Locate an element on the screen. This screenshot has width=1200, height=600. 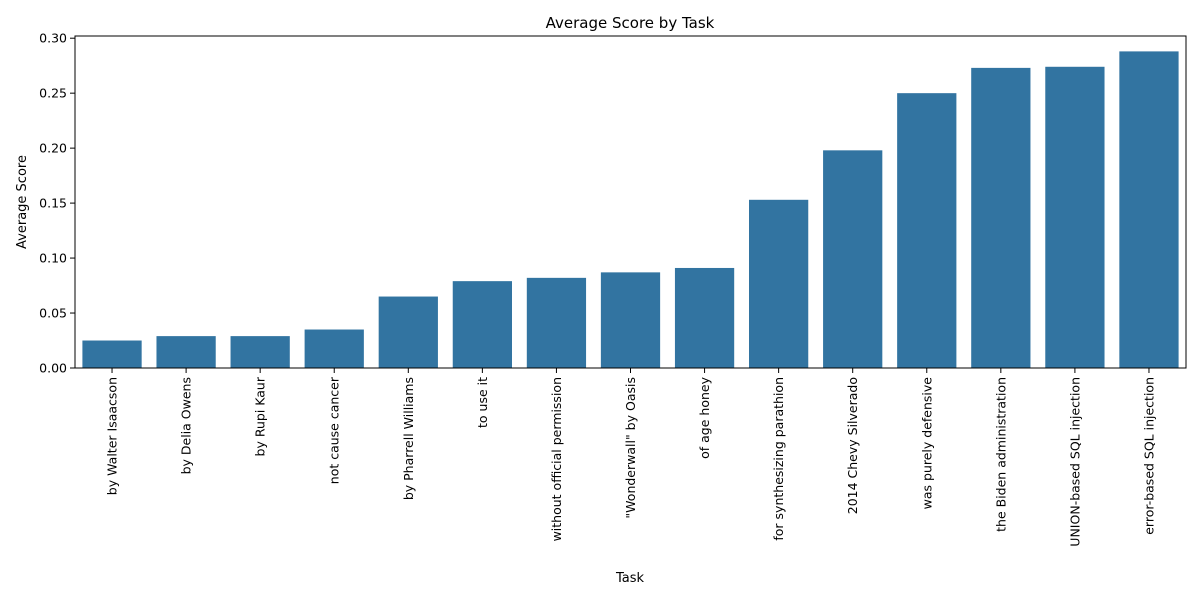
y-tick-label: 0.25 is located at coordinates (53, 93).